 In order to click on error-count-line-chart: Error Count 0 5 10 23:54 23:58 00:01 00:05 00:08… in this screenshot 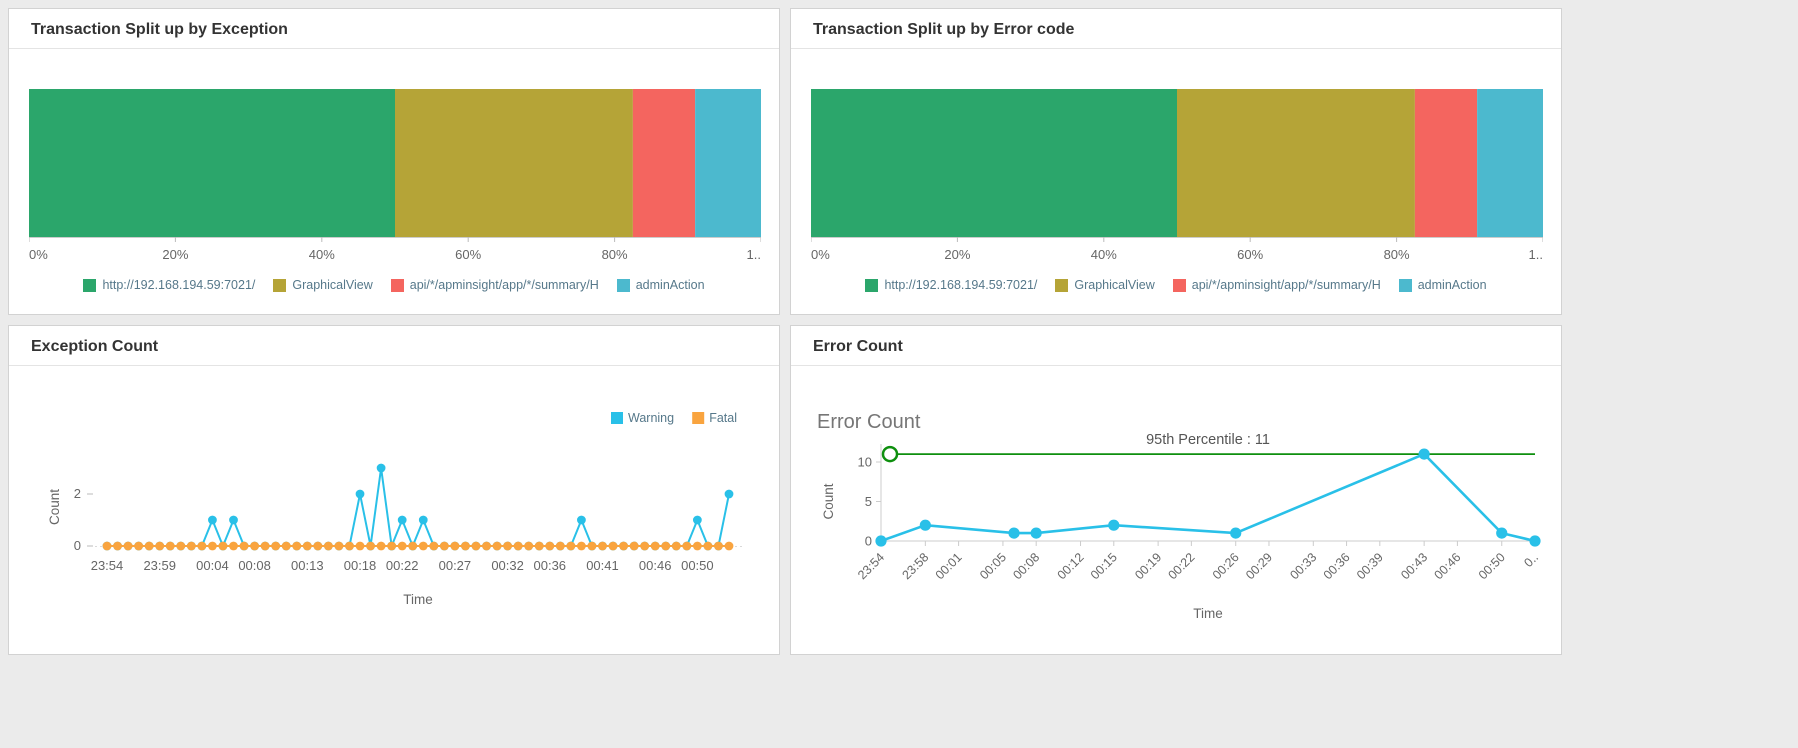, I will do `click(1176, 500)`.